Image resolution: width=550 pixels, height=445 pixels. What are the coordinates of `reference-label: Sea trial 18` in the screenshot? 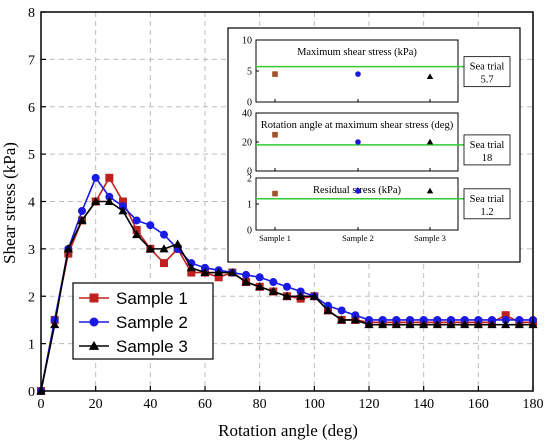 It's located at (487, 150).